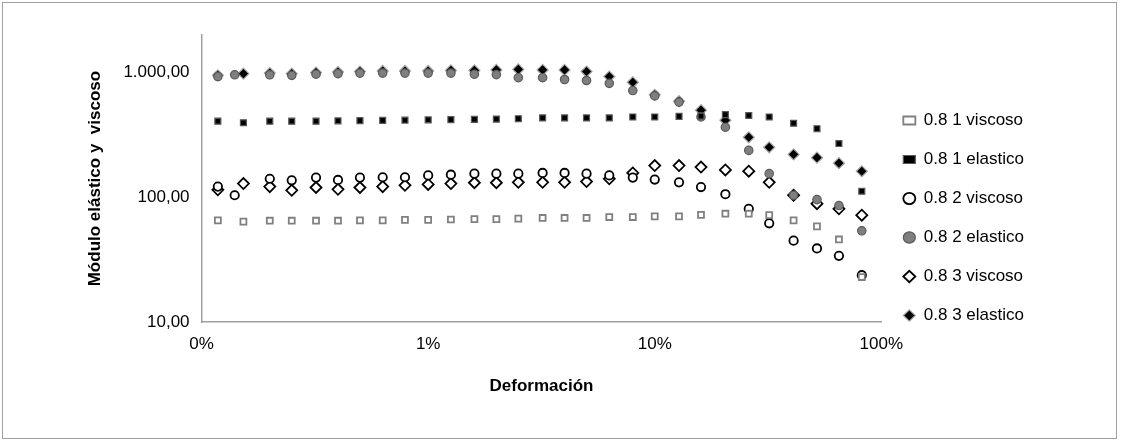 The height and width of the screenshot is (443, 1121). Describe the element at coordinates (168, 321) in the screenshot. I see `y-tick-label: 10,00` at that location.